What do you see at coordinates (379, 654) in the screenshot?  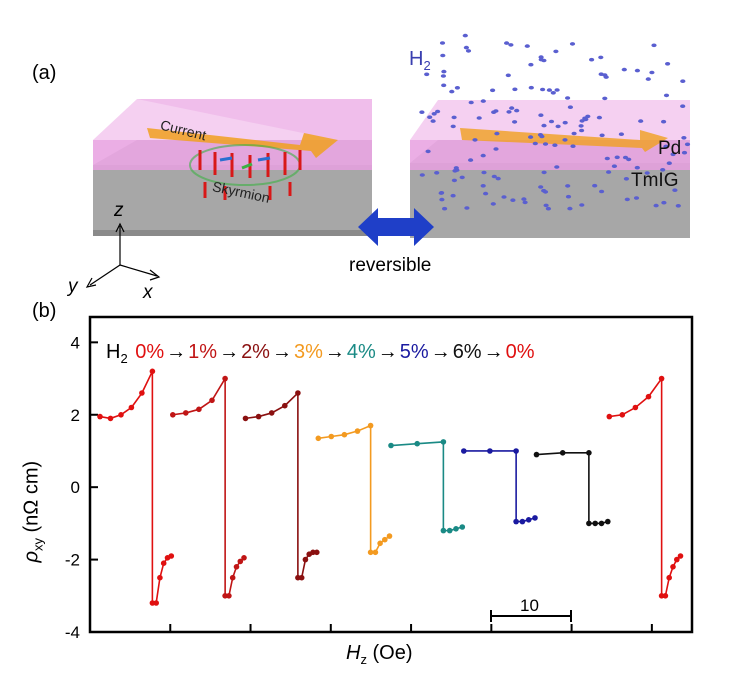 I see `x-axis-label: Hz (Oe)` at bounding box center [379, 654].